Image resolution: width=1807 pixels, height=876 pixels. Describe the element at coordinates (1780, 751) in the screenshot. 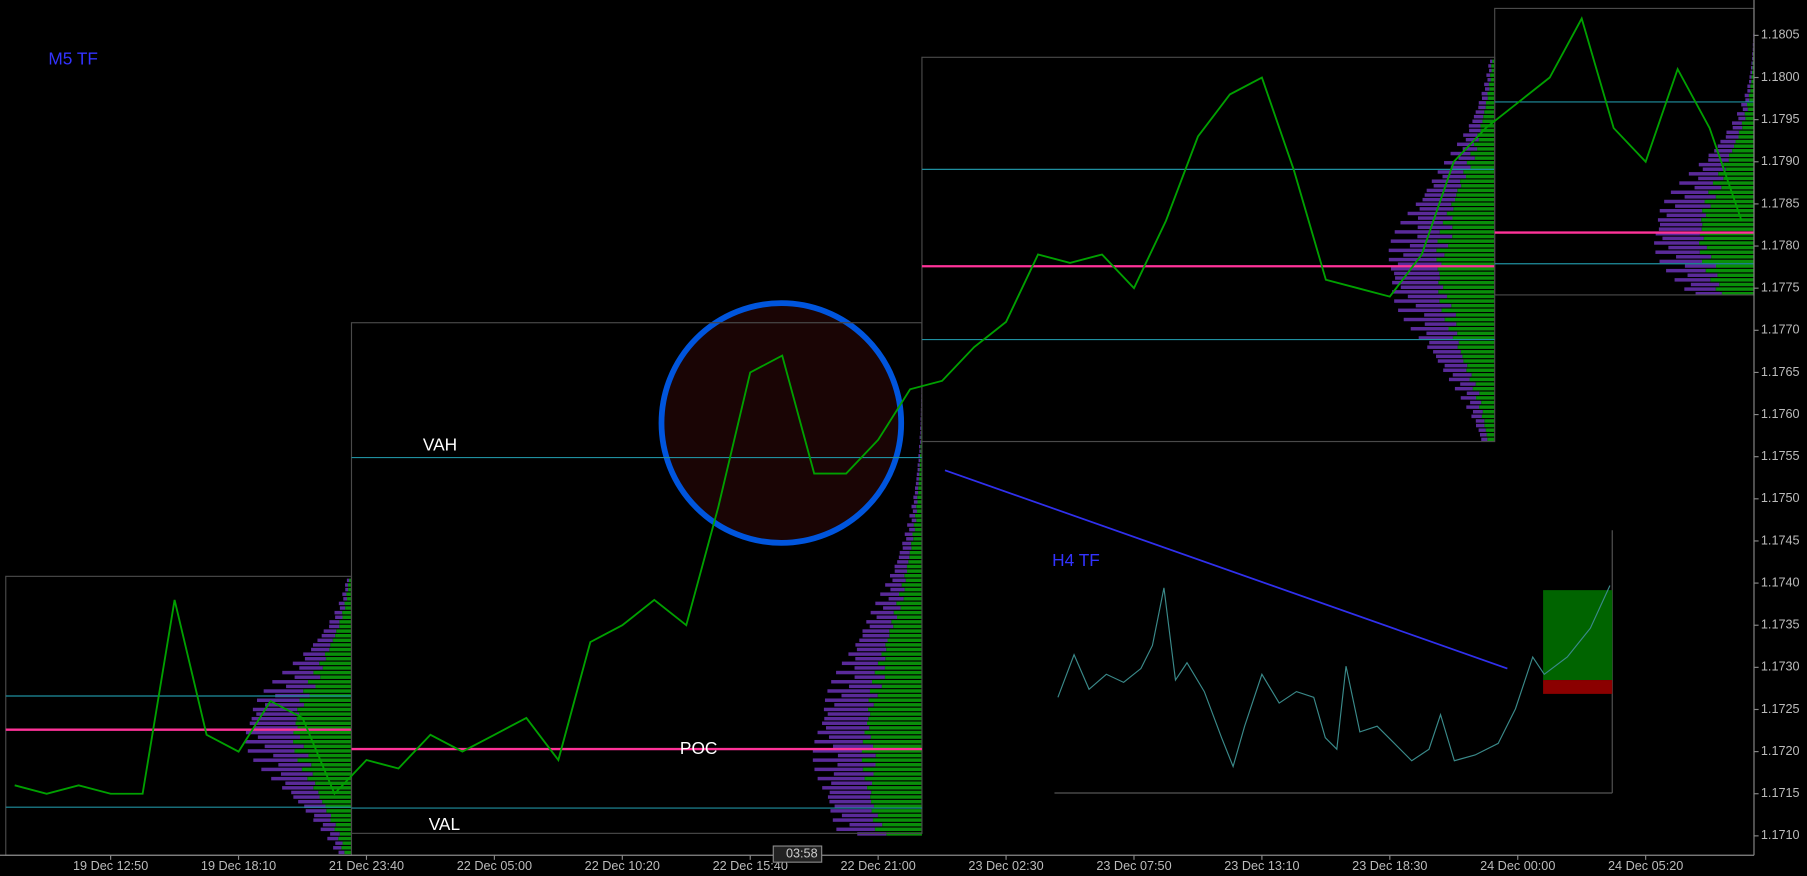

I see `y-tick-label: 1.1720` at that location.